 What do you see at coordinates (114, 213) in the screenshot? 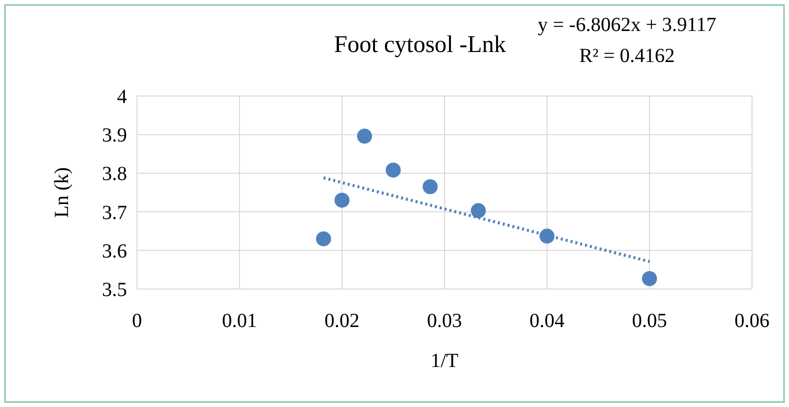
I see `y-tick-label: 3.7` at bounding box center [114, 213].